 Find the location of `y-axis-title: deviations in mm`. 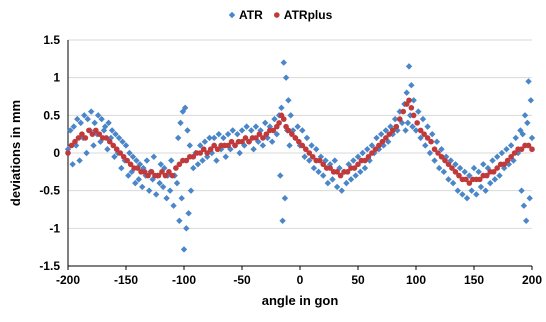

y-axis-title: deviations in mm is located at coordinates (15, 153).